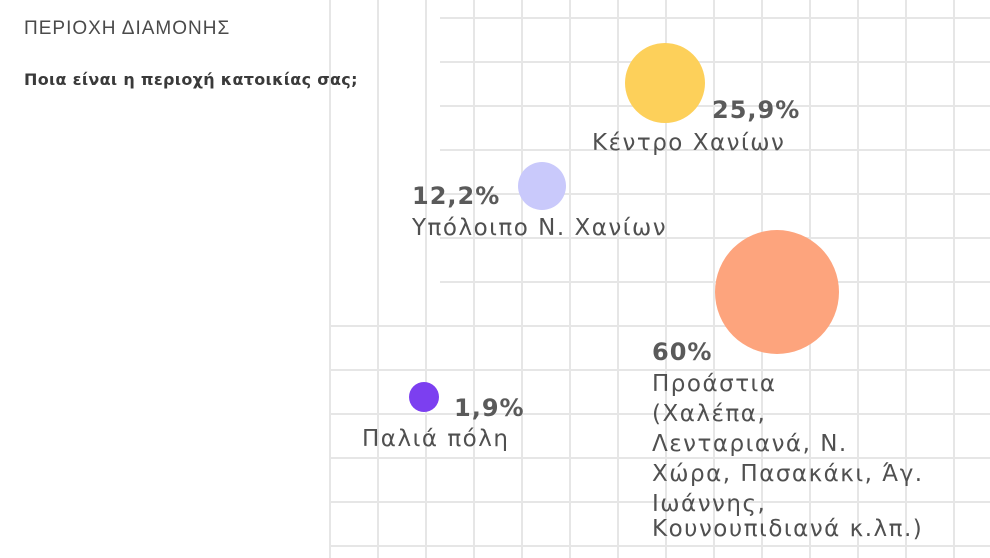 This screenshot has width=990, height=558. Describe the element at coordinates (424, 397) in the screenshot. I see `bubble-palia-poli` at that location.